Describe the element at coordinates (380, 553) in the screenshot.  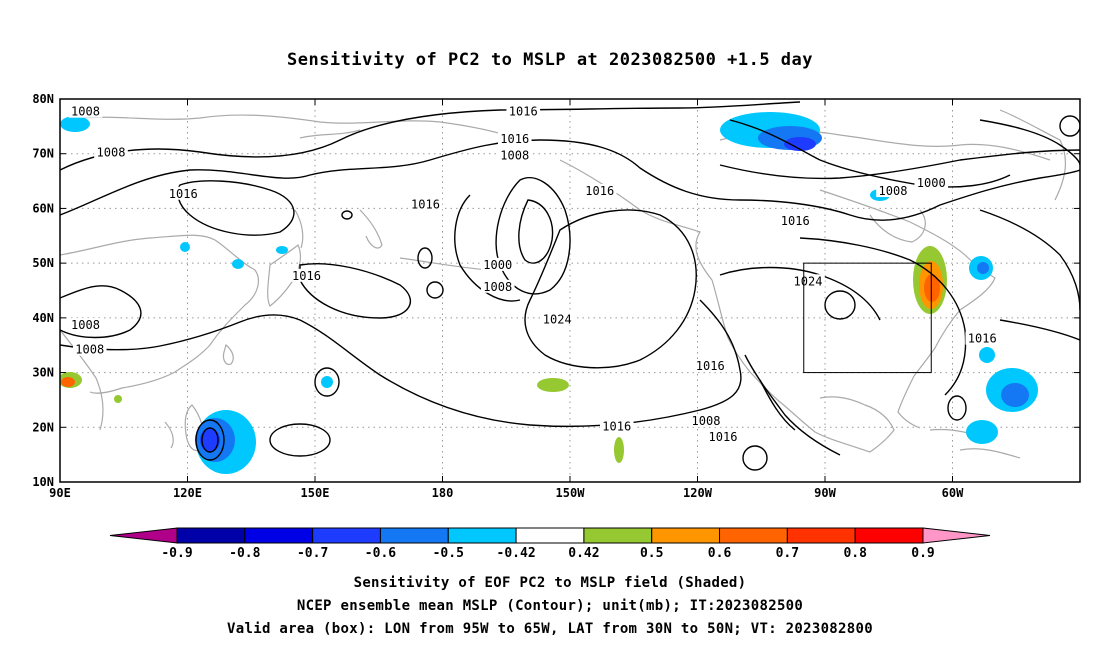
I see `colorbar-label: -0.6` at that location.